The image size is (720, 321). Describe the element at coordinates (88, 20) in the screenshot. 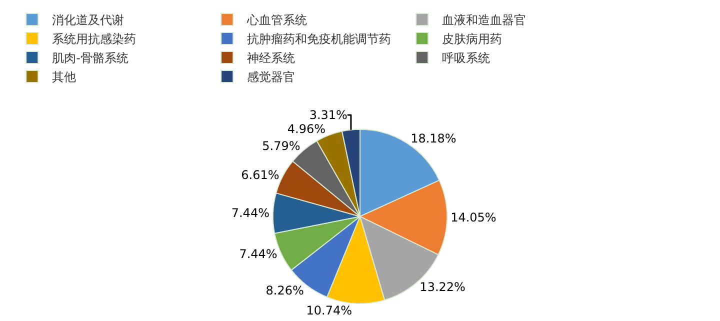

I see `legend-label: 消化道及代谢` at that location.